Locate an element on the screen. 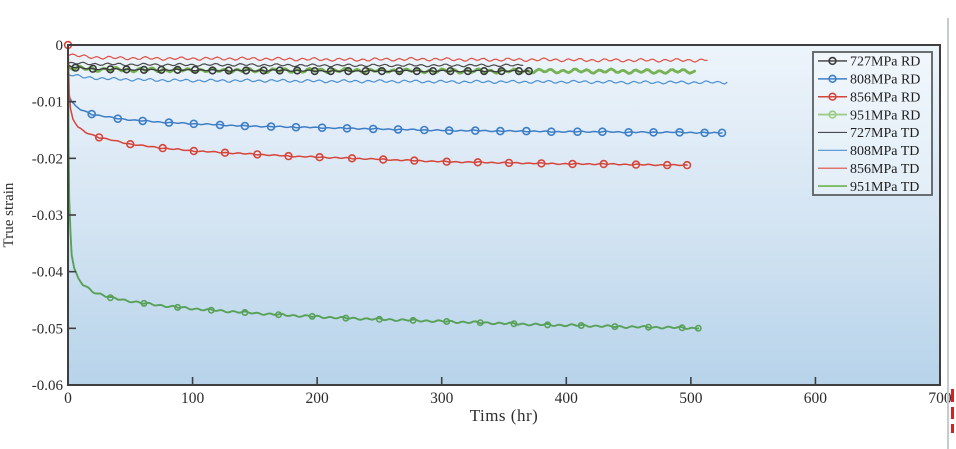 The width and height of the screenshot is (956, 449). y-tick-label: -0.02 is located at coordinates (47, 159).